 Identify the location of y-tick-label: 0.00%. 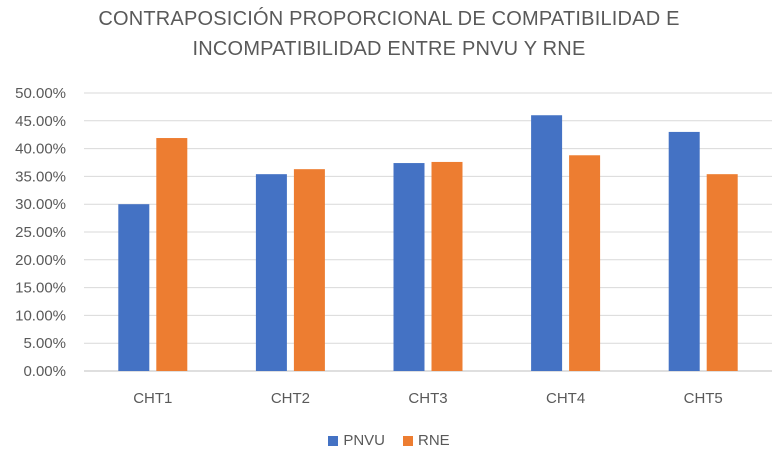
(44, 371).